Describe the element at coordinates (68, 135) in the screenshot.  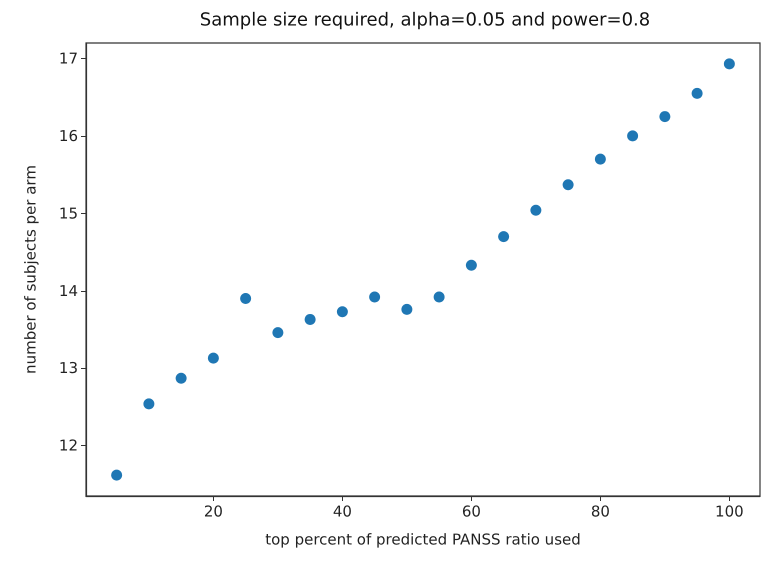
I see `y-tick-label: 16` at that location.